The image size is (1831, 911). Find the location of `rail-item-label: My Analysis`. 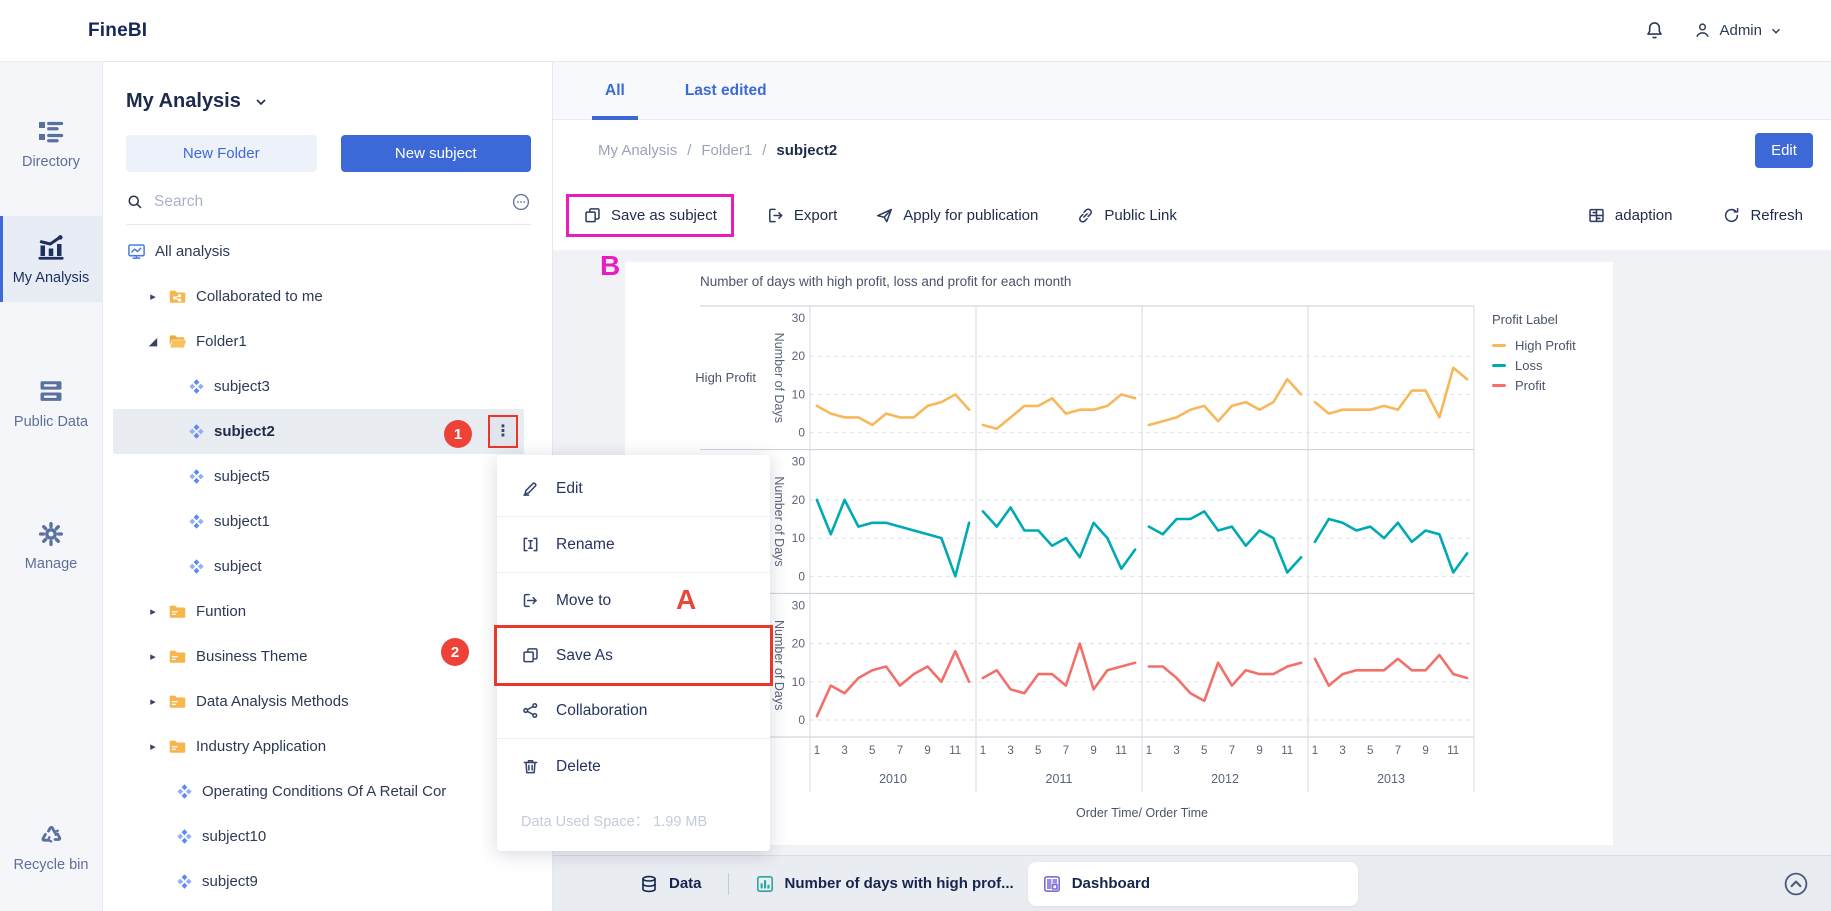

rail-item-label: My Analysis is located at coordinates (51, 278).